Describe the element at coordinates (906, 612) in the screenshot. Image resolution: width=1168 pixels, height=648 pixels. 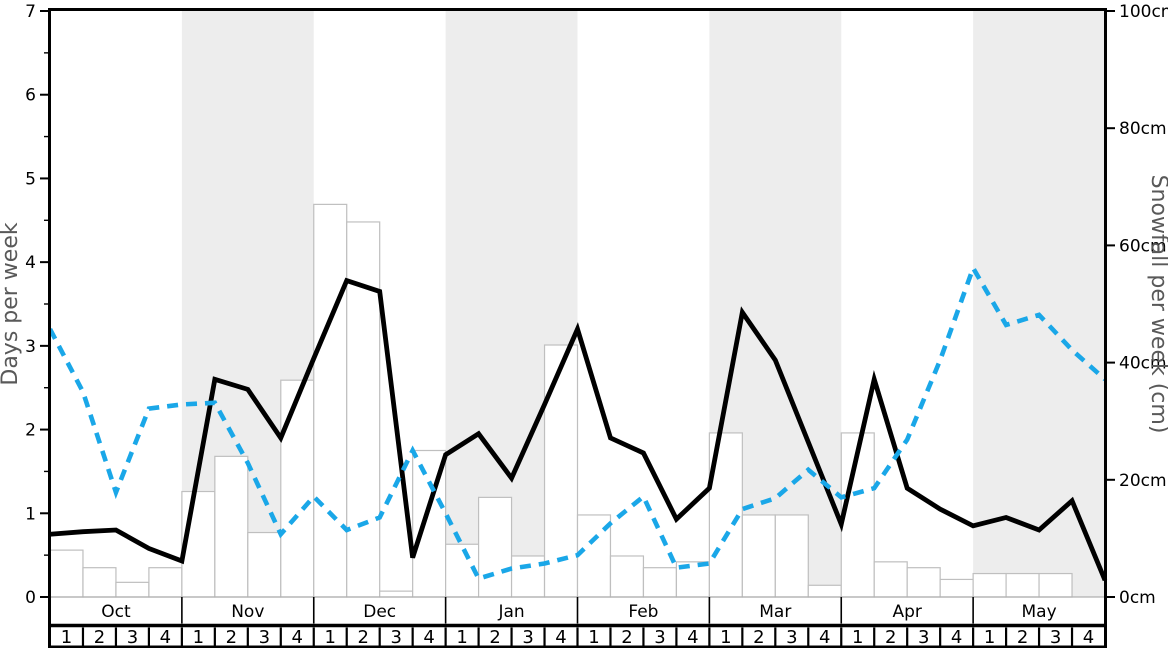
I see `month-label: Apr` at that location.